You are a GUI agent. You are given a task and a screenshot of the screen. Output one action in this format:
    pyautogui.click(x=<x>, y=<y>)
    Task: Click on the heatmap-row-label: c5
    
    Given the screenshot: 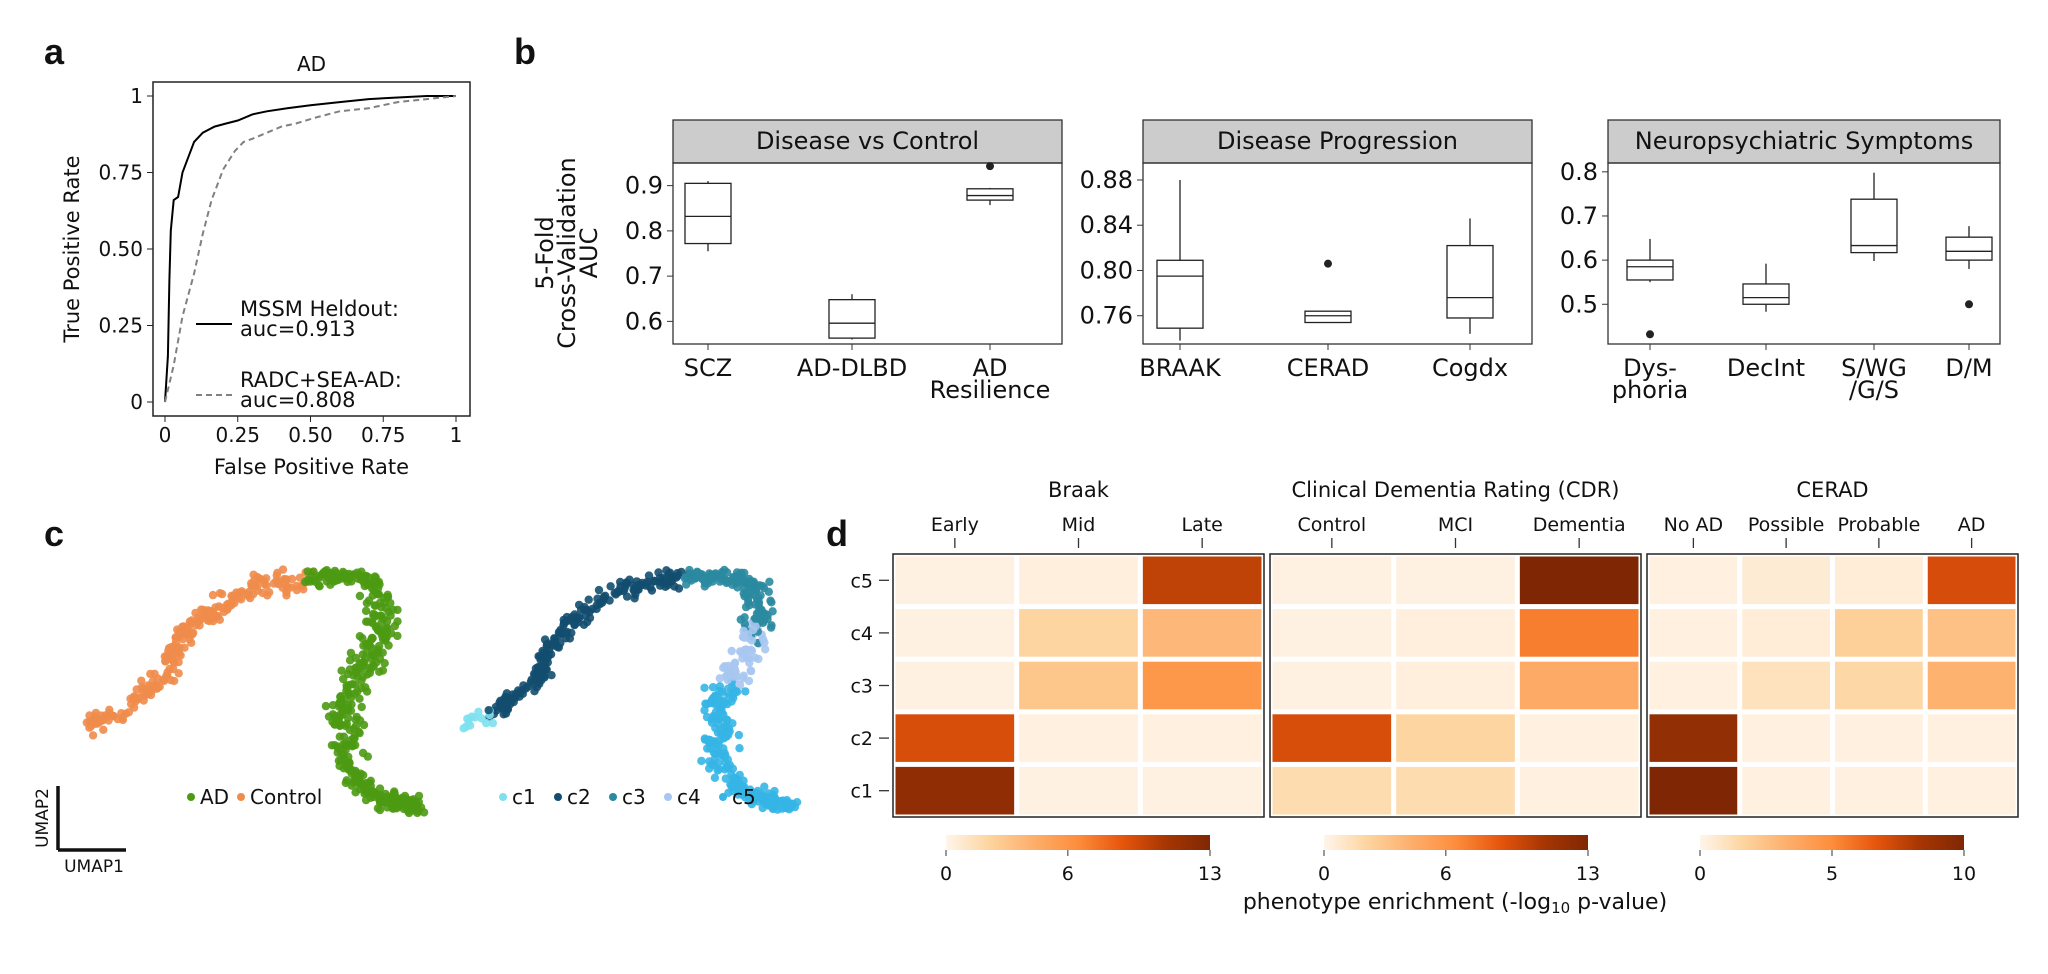 What is the action you would take?
    pyautogui.click(x=861, y=581)
    